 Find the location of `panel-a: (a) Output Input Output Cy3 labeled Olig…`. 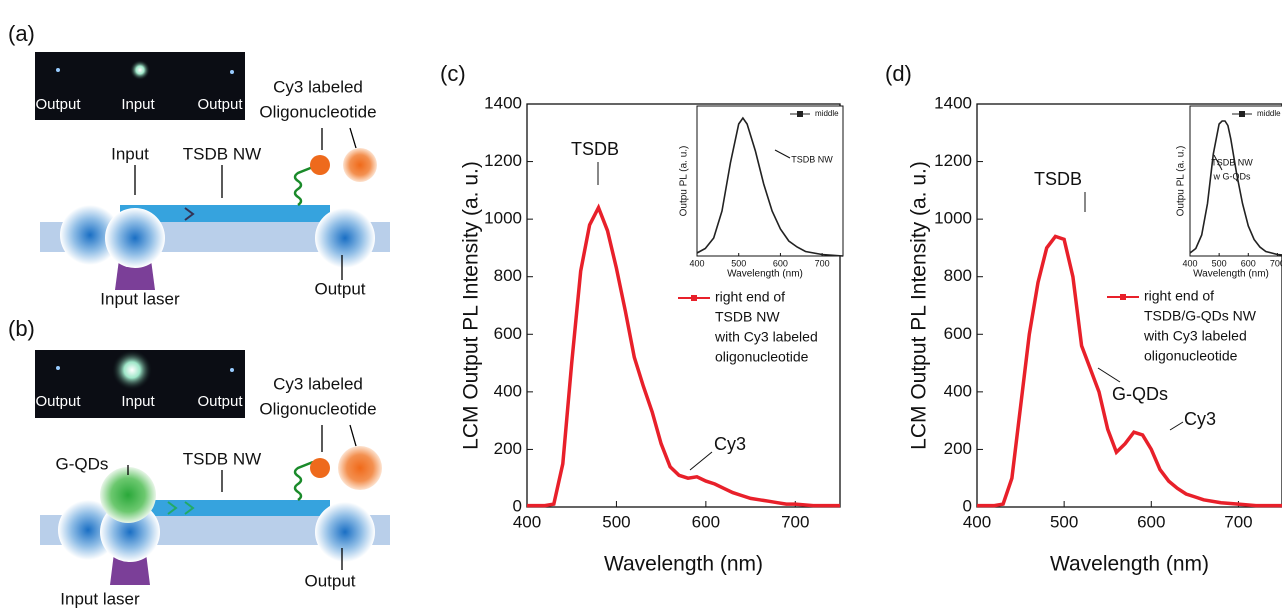

panel-a: (a) Output Input Output Cy3 labeled Olig… is located at coordinates (199, 164).